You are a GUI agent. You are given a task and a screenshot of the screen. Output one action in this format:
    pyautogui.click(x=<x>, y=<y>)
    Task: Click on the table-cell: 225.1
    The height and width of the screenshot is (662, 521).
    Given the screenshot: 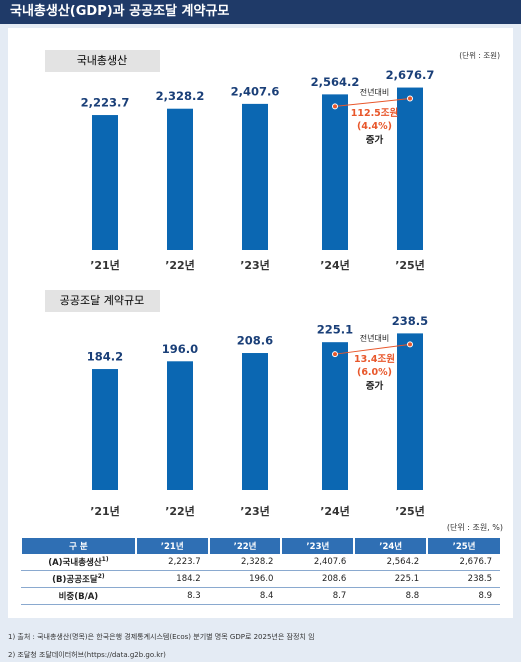 What is the action you would take?
    pyautogui.click(x=391, y=579)
    